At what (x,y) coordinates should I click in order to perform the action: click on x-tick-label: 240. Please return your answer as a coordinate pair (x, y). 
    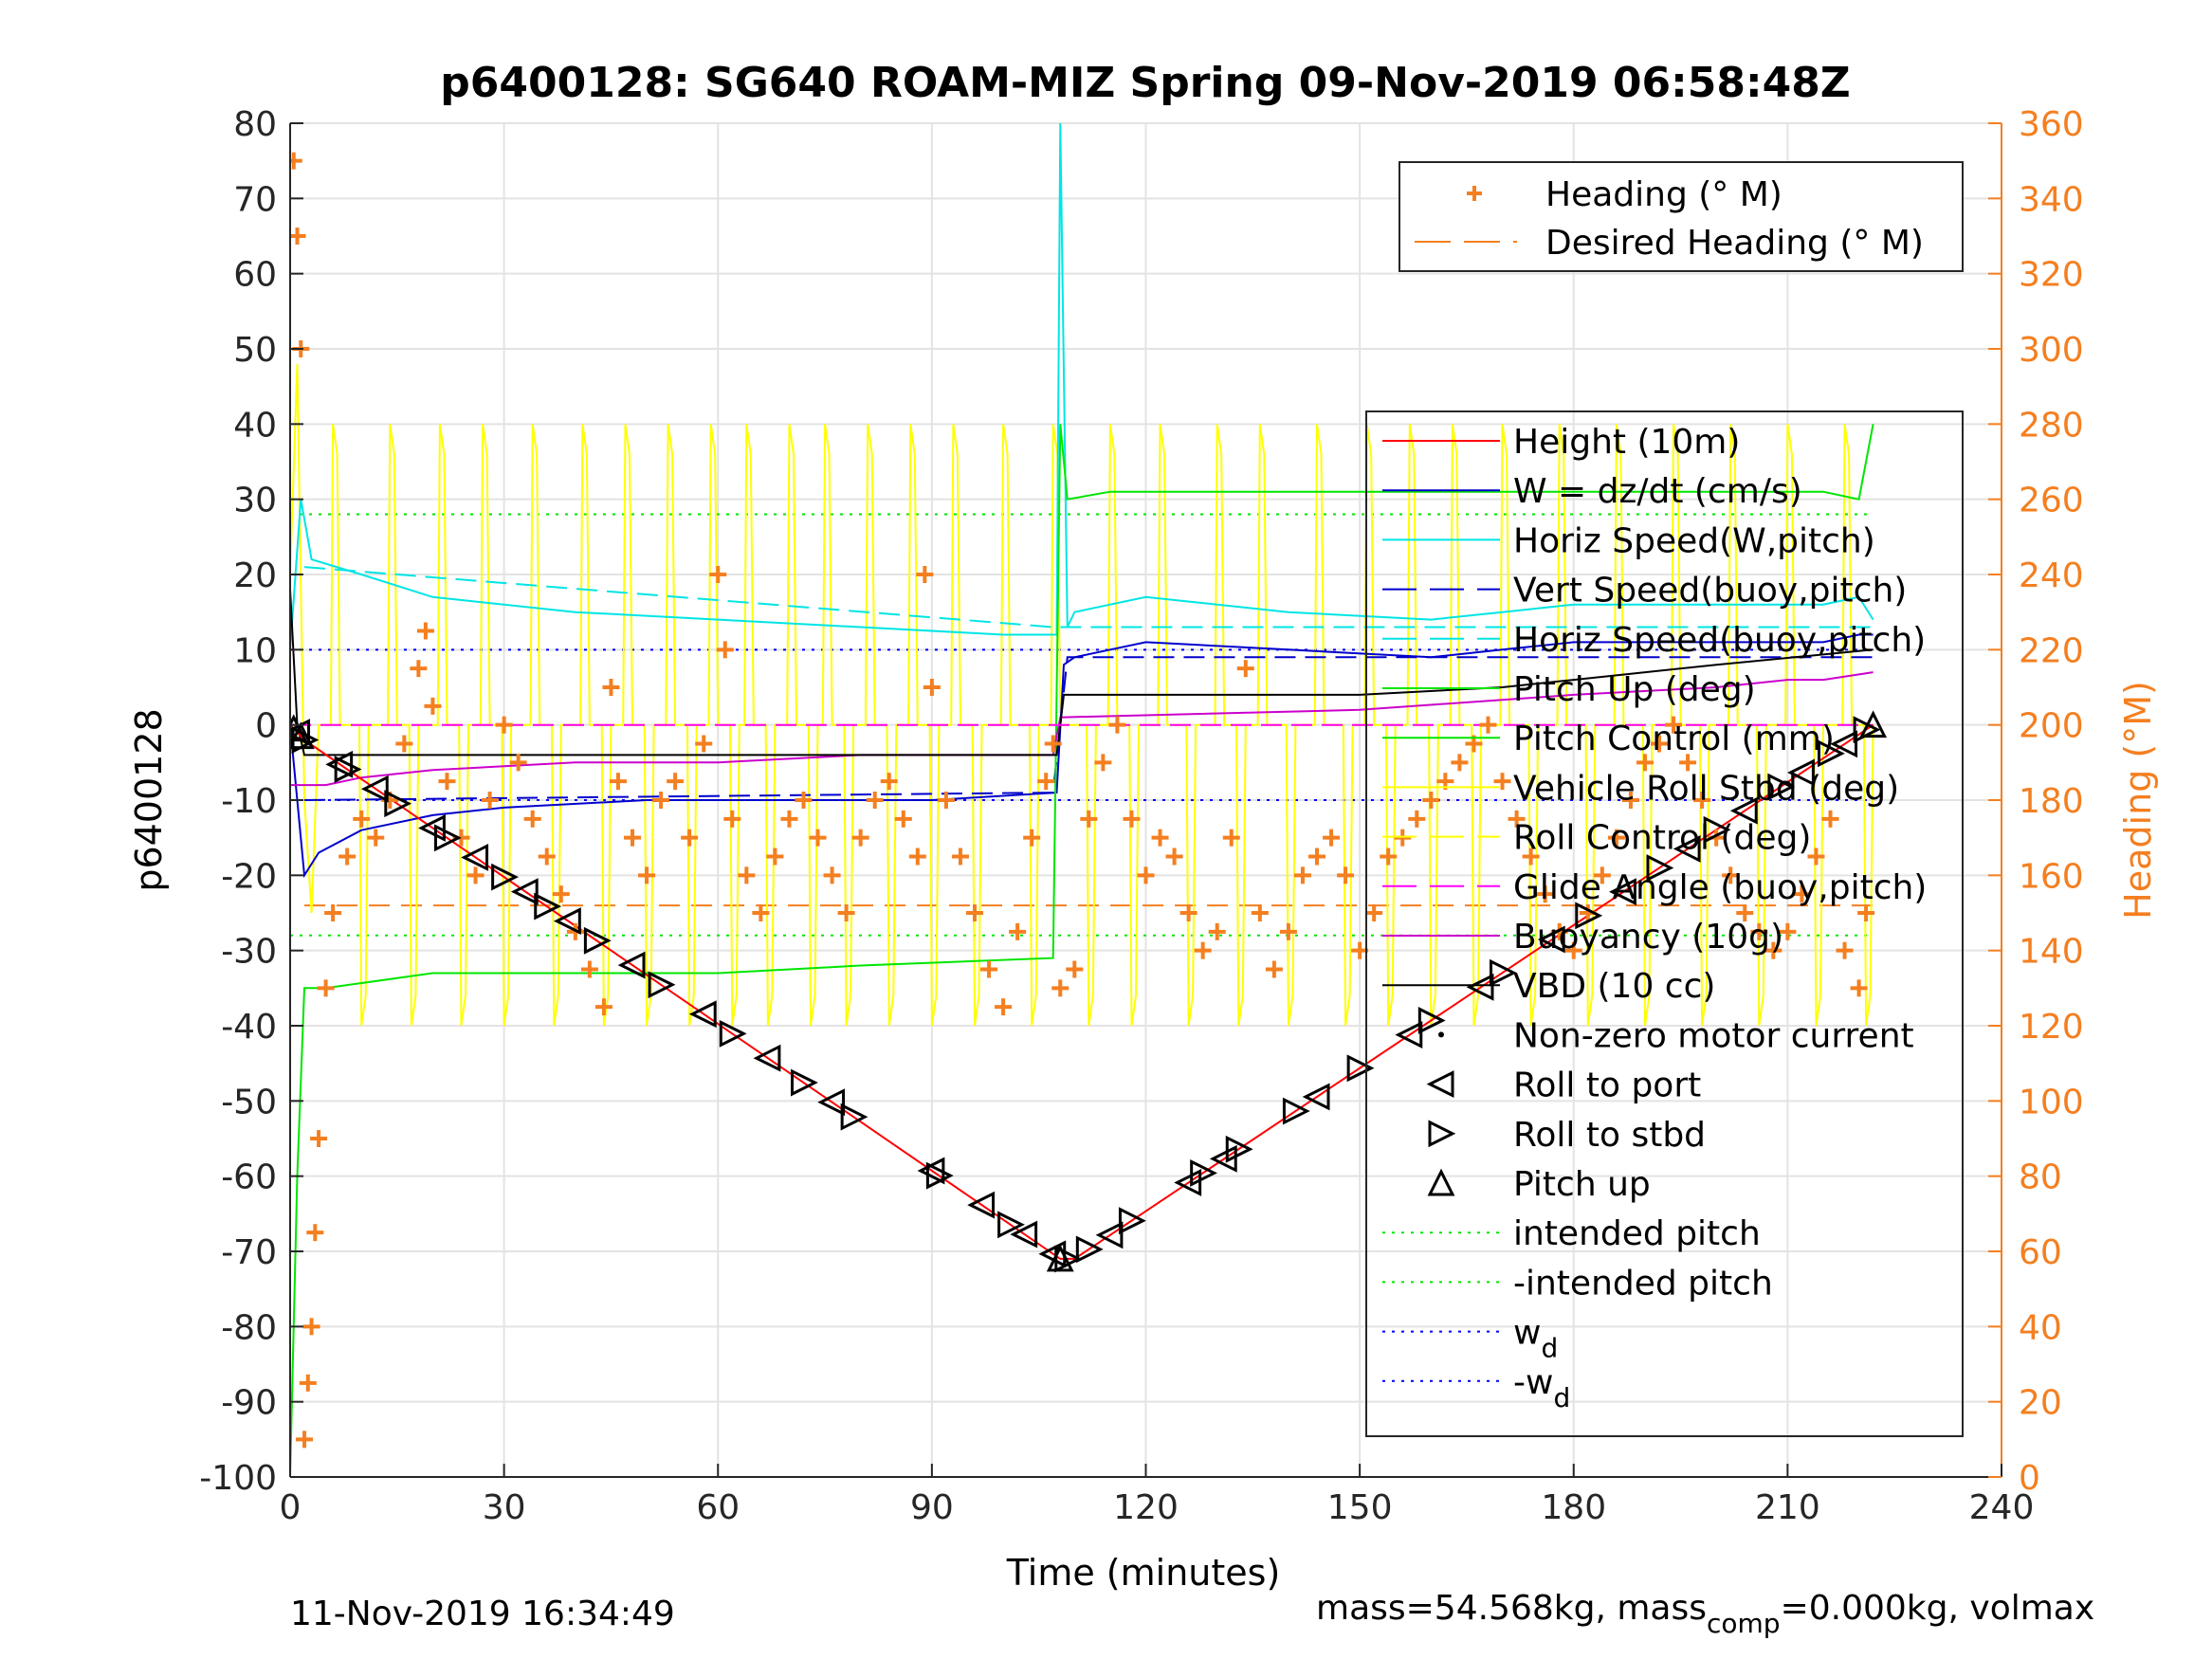
    Looking at the image, I should click on (2002, 1507).